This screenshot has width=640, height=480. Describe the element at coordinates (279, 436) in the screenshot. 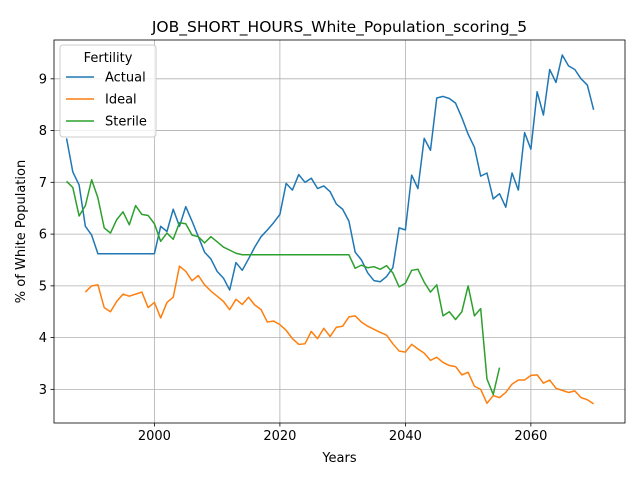

I see `x-tick-label: 2020` at that location.